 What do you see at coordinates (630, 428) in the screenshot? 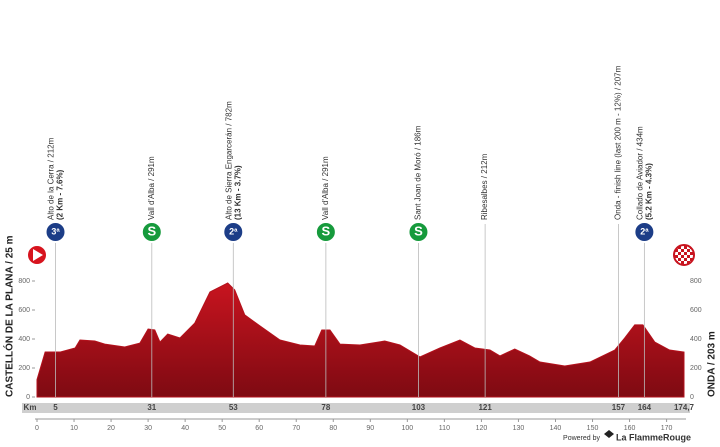
I see `x-tick-label: 160` at bounding box center [630, 428].